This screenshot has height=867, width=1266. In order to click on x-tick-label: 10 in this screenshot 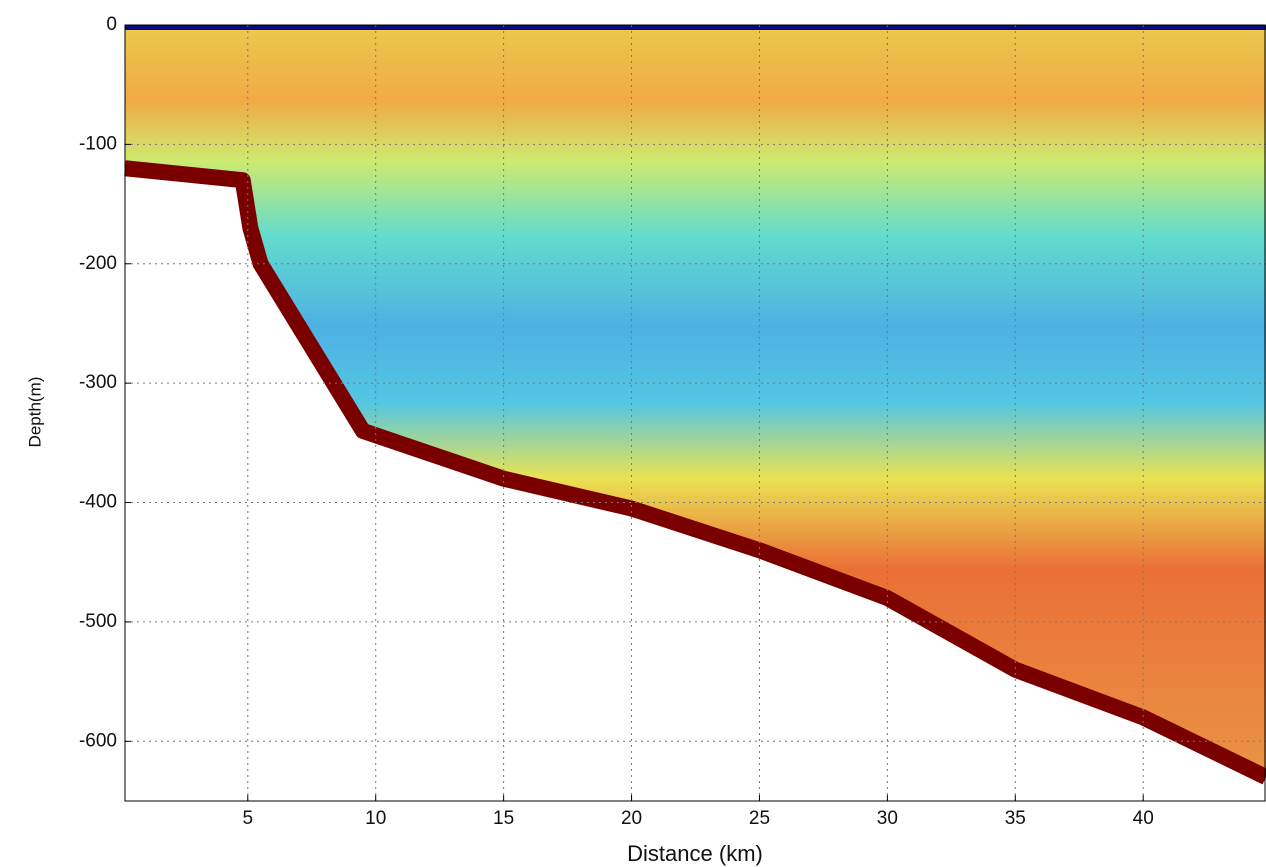, I will do `click(375, 818)`.